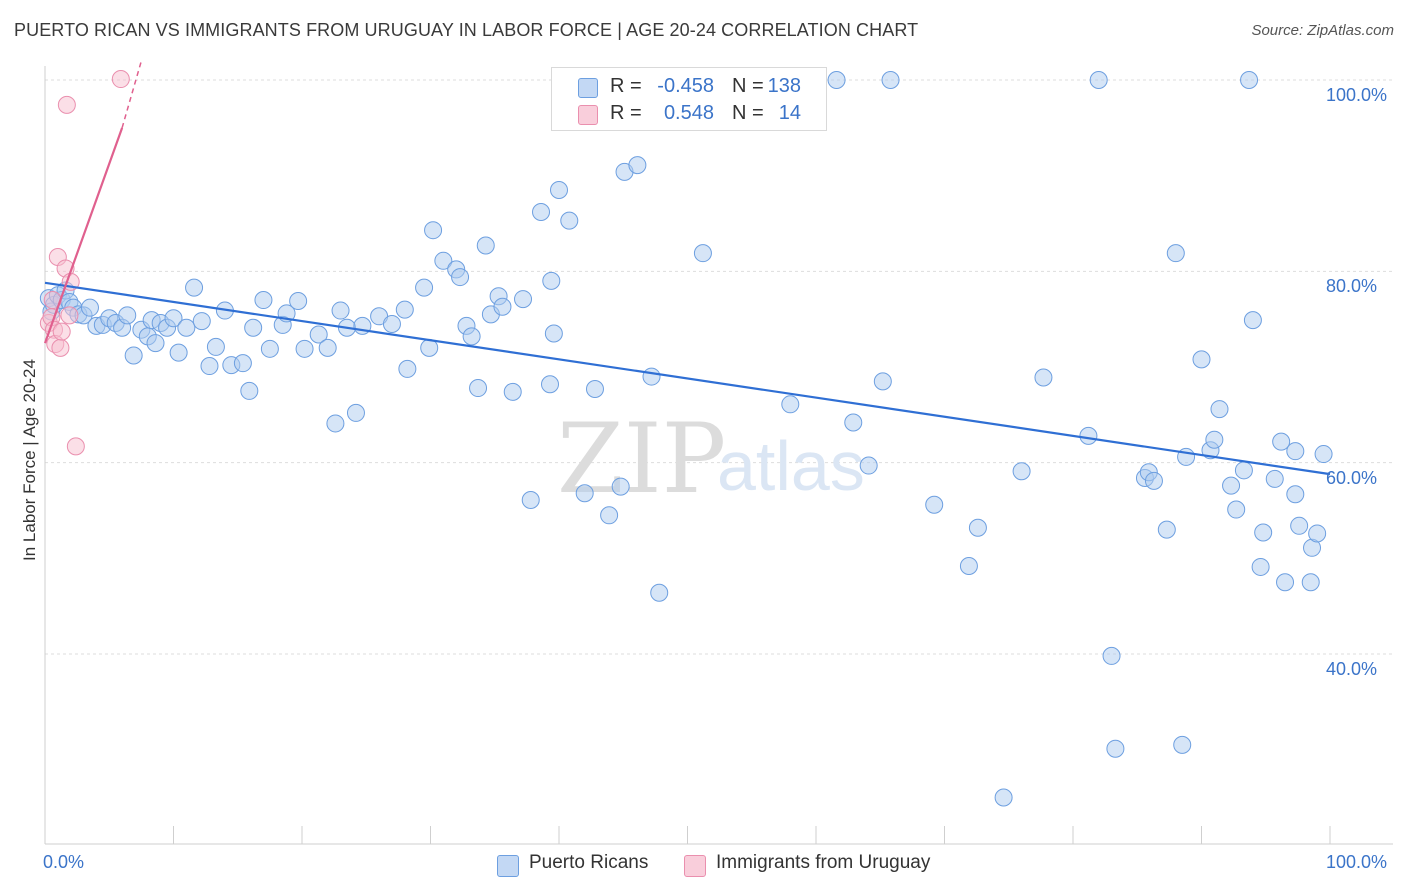 The height and width of the screenshot is (892, 1406). Describe the element at coordinates (1322, 30) in the screenshot. I see `source-label: Source: ZipAtlas.com` at that location.